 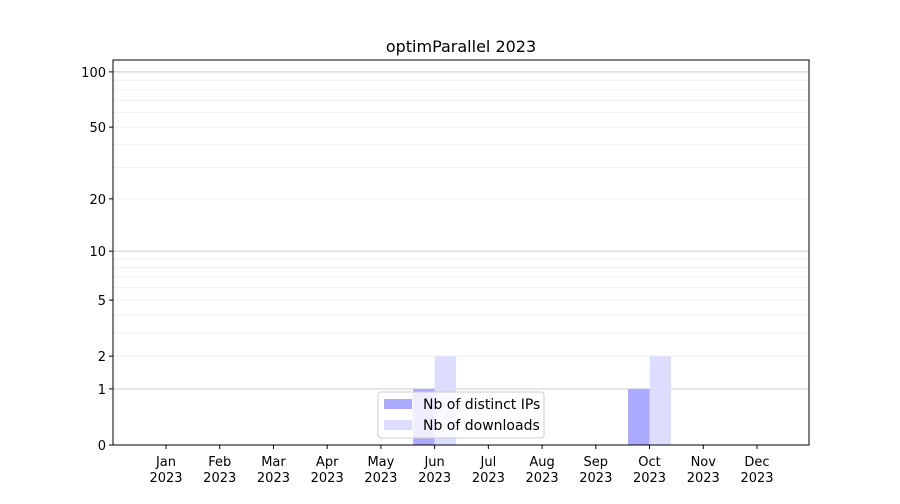 I want to click on y-tick-label: 20, so click(x=97, y=200).